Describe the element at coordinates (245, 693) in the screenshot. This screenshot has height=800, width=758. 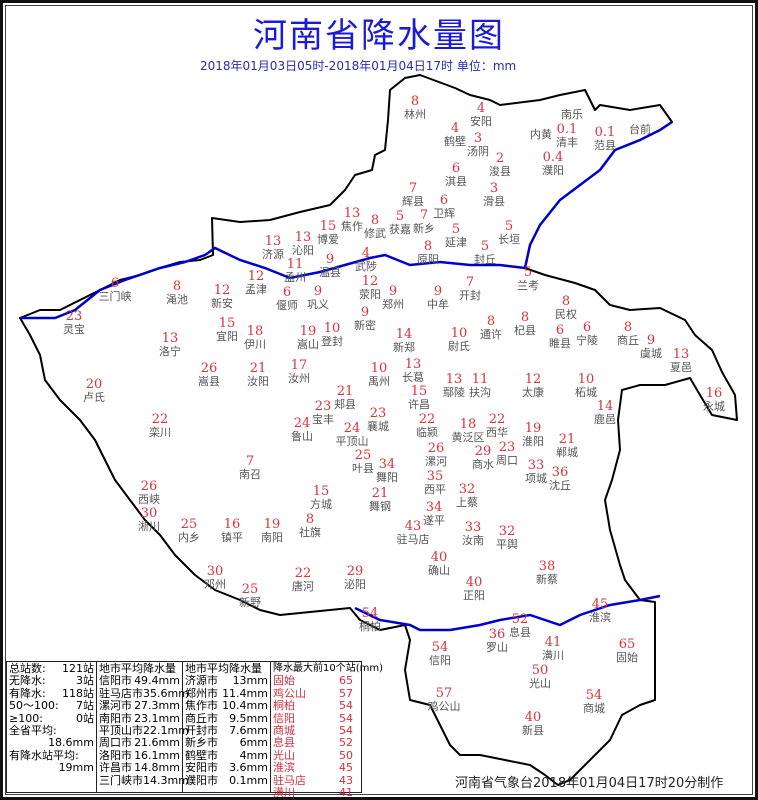
I see `legend-value: 11.4mm` at that location.